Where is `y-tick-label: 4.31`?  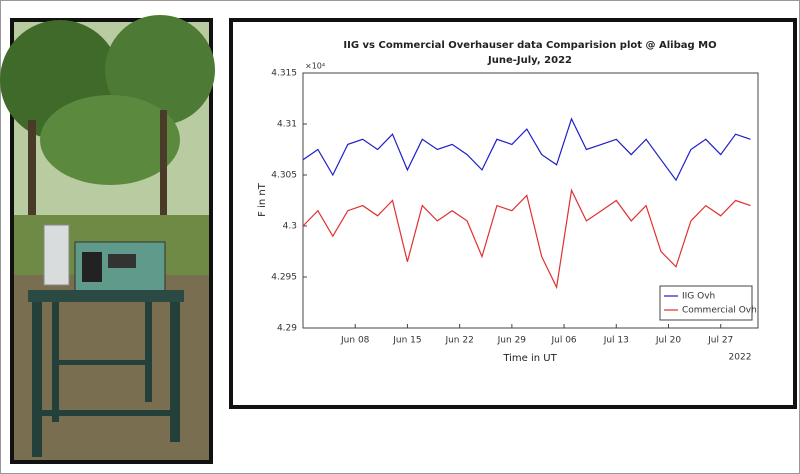
y-tick-label: 4.31 is located at coordinates (287, 125).